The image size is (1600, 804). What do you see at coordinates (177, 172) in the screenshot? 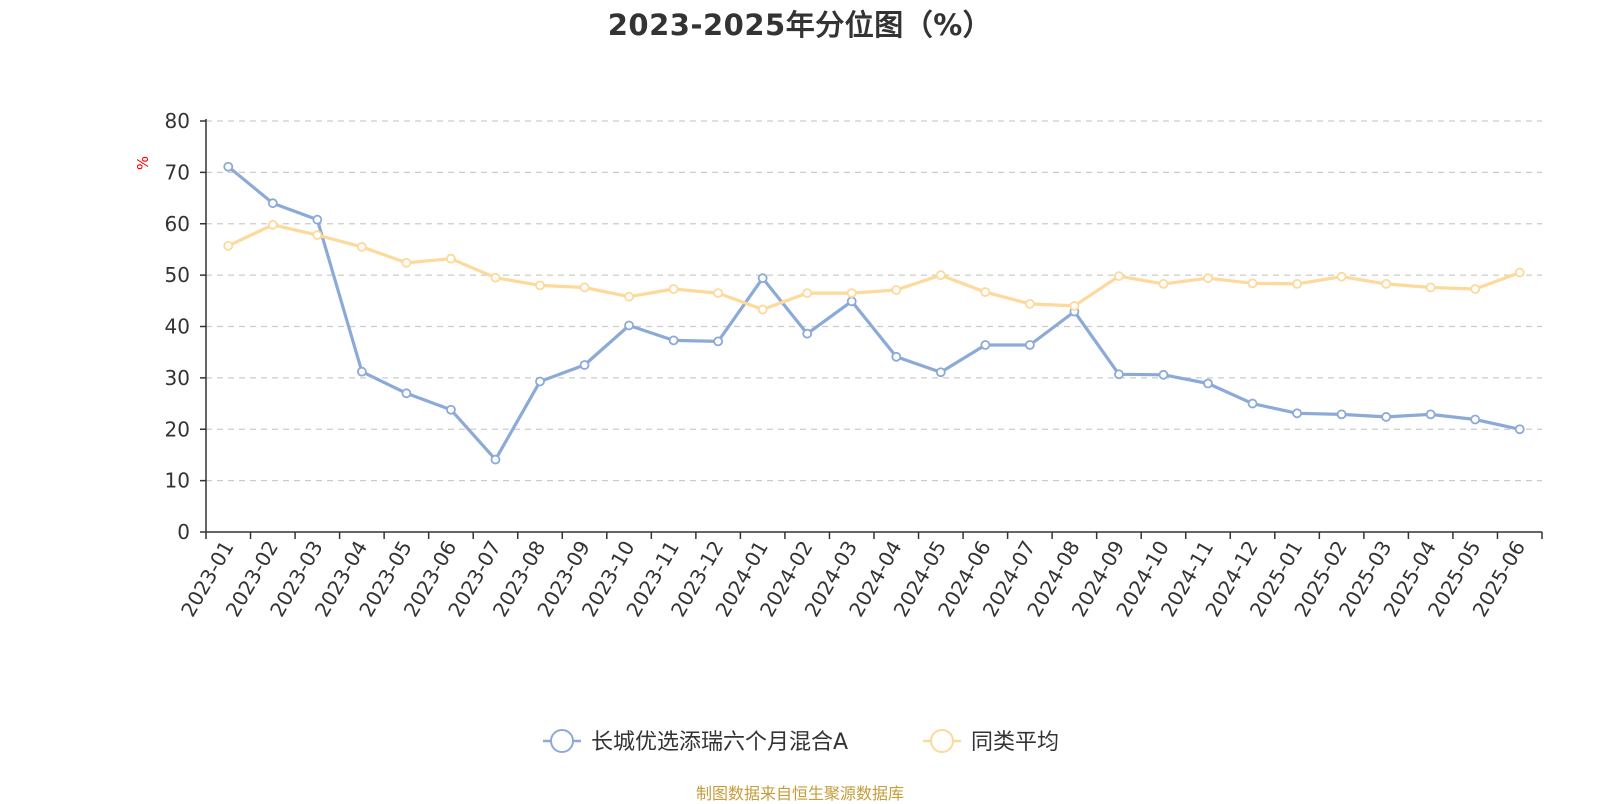
I see `y-tick-label: 70` at bounding box center [177, 172].